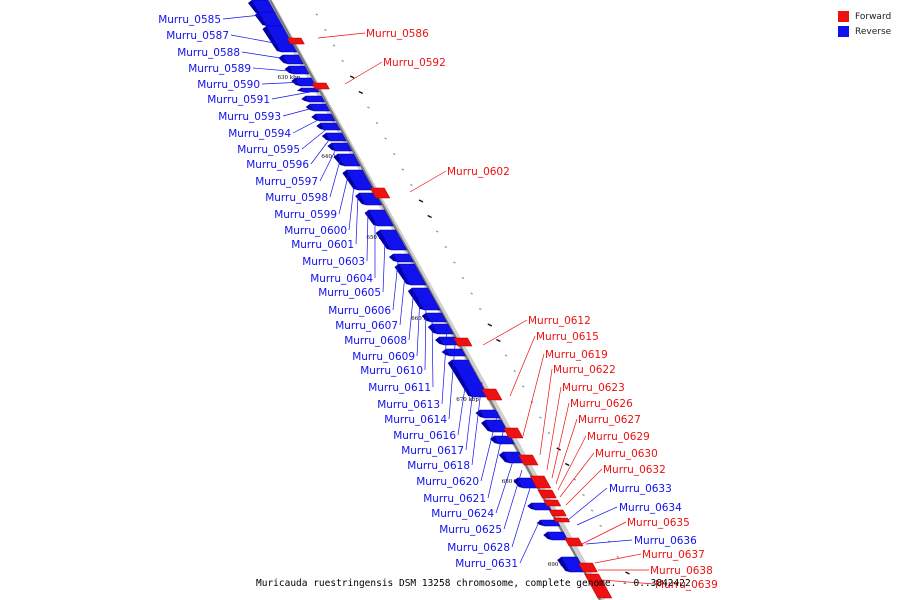 This screenshot has height=600, width=900. What do you see at coordinates (315, 231) in the screenshot?
I see `reverse-gene-label: Murru_0600` at bounding box center [315, 231].